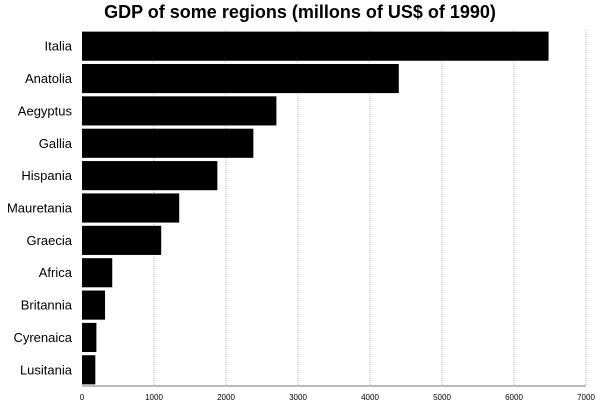 Image resolution: width=600 pixels, height=411 pixels. What do you see at coordinates (226, 397) in the screenshot?
I see `x-tick-label-2000: 2000` at bounding box center [226, 397].